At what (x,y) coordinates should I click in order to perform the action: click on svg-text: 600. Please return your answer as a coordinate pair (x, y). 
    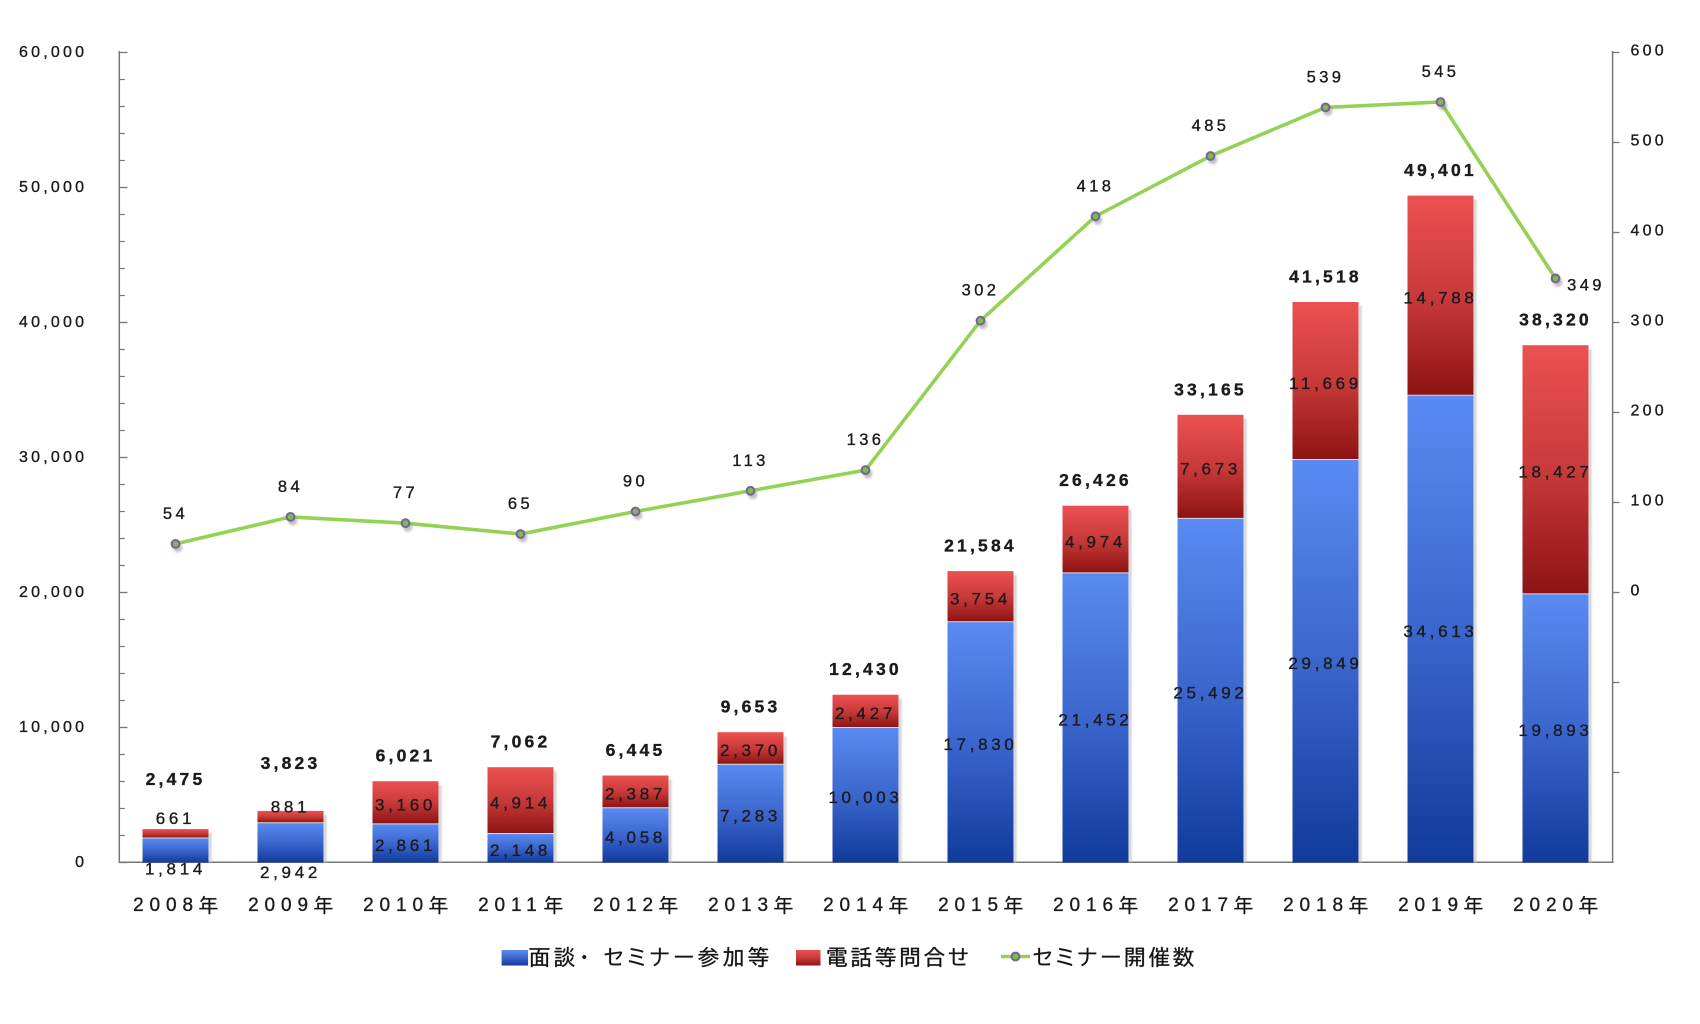
    Looking at the image, I should click on (1649, 51).